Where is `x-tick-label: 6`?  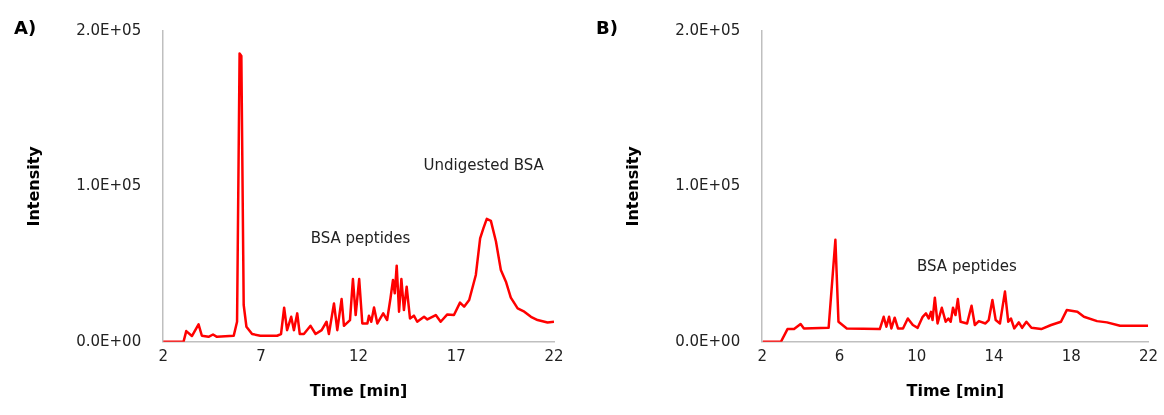 x-tick-label: 6 is located at coordinates (839, 355).